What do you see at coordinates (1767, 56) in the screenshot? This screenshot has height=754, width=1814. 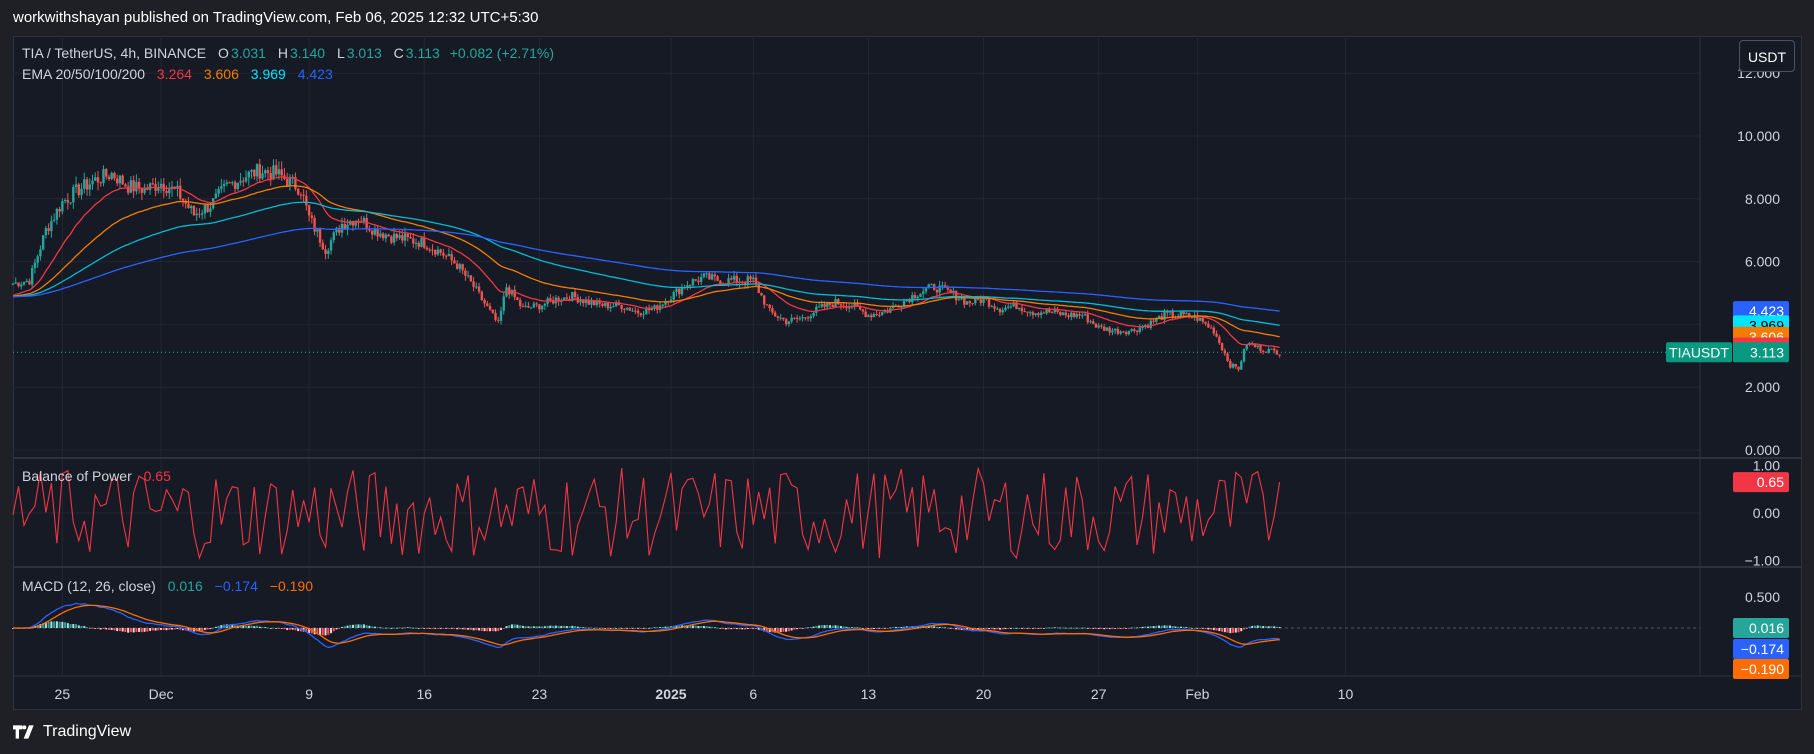 I see `currency-button: USDT` at bounding box center [1767, 56].